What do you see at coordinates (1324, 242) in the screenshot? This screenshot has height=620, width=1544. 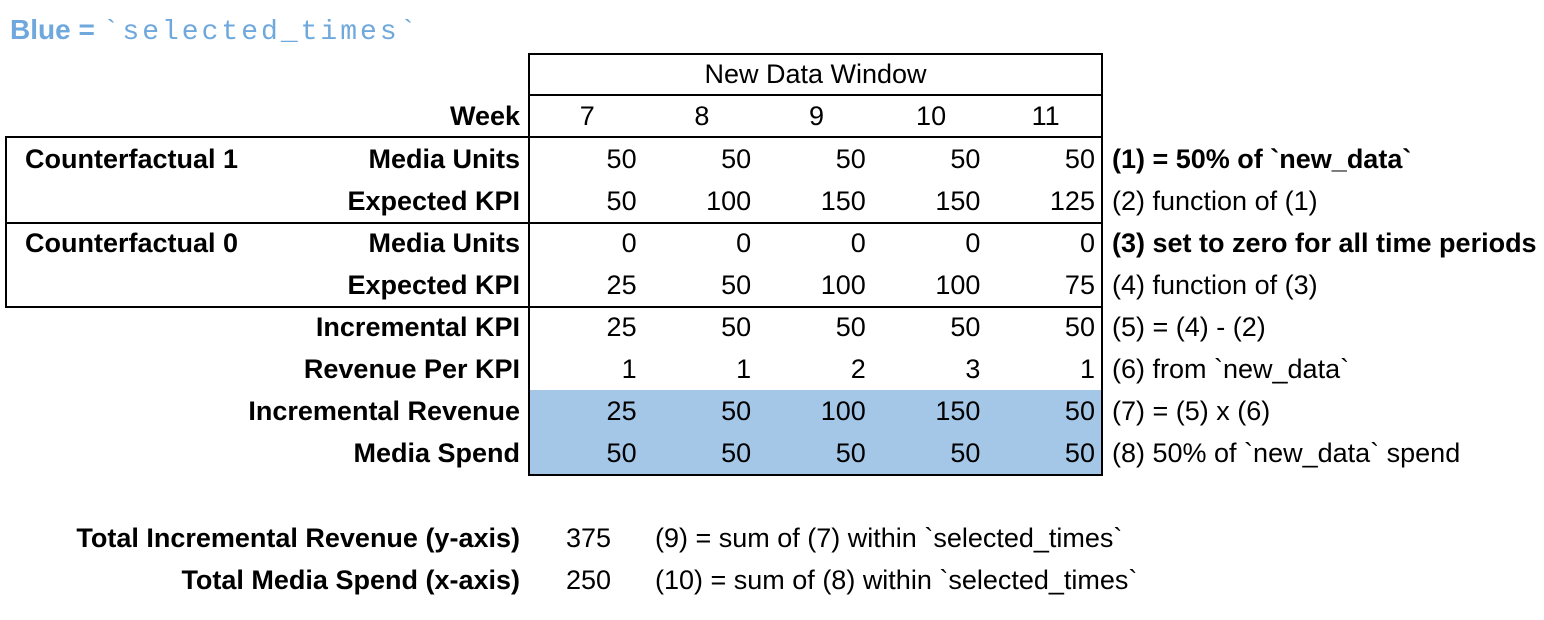 I see `row-annotation: (3) set to zero for all time periods` at bounding box center [1324, 242].